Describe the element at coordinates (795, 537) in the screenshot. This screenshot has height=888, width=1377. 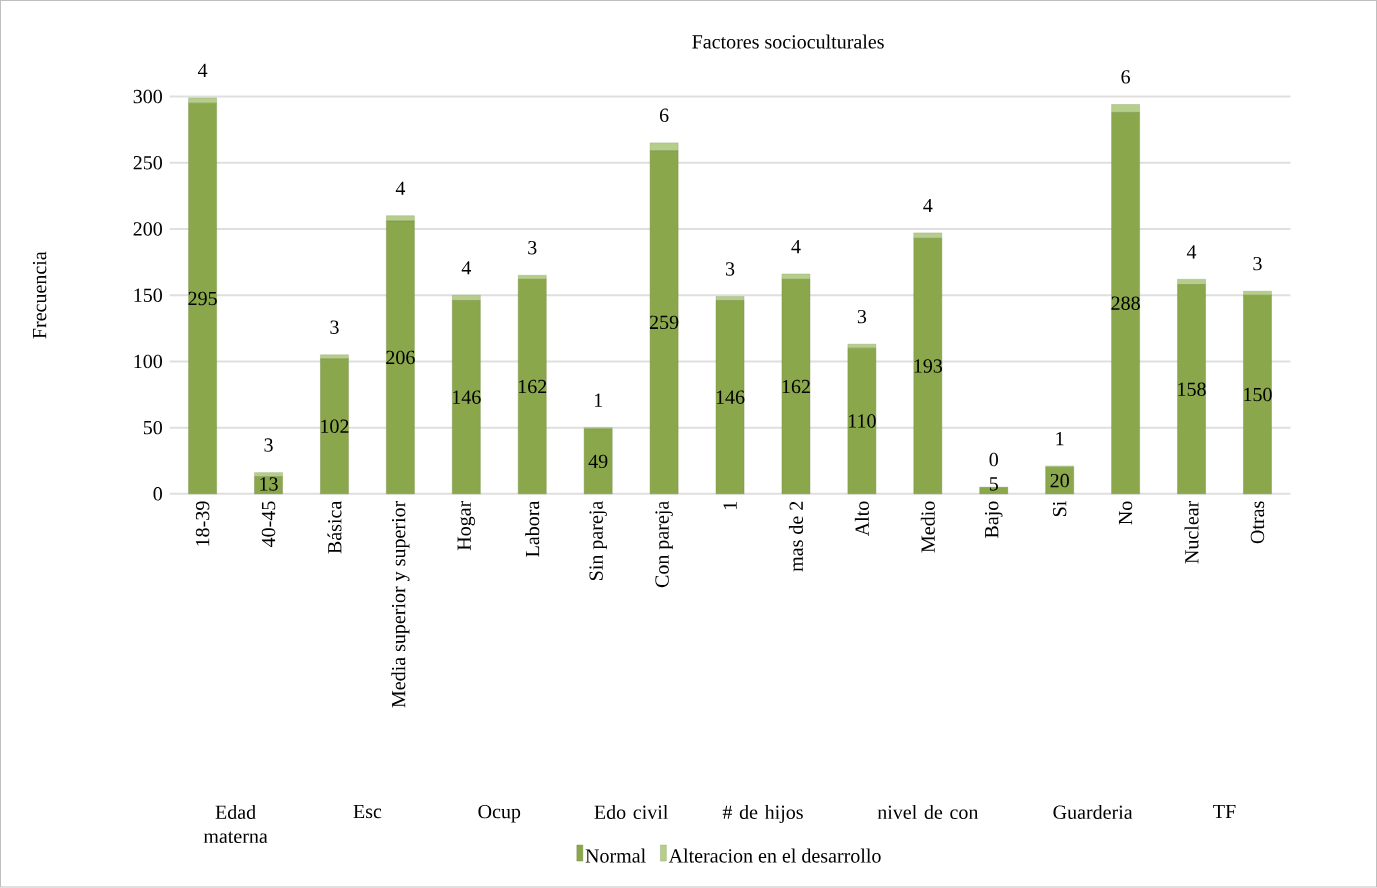
I see `x-tick-label: mas de 2` at that location.